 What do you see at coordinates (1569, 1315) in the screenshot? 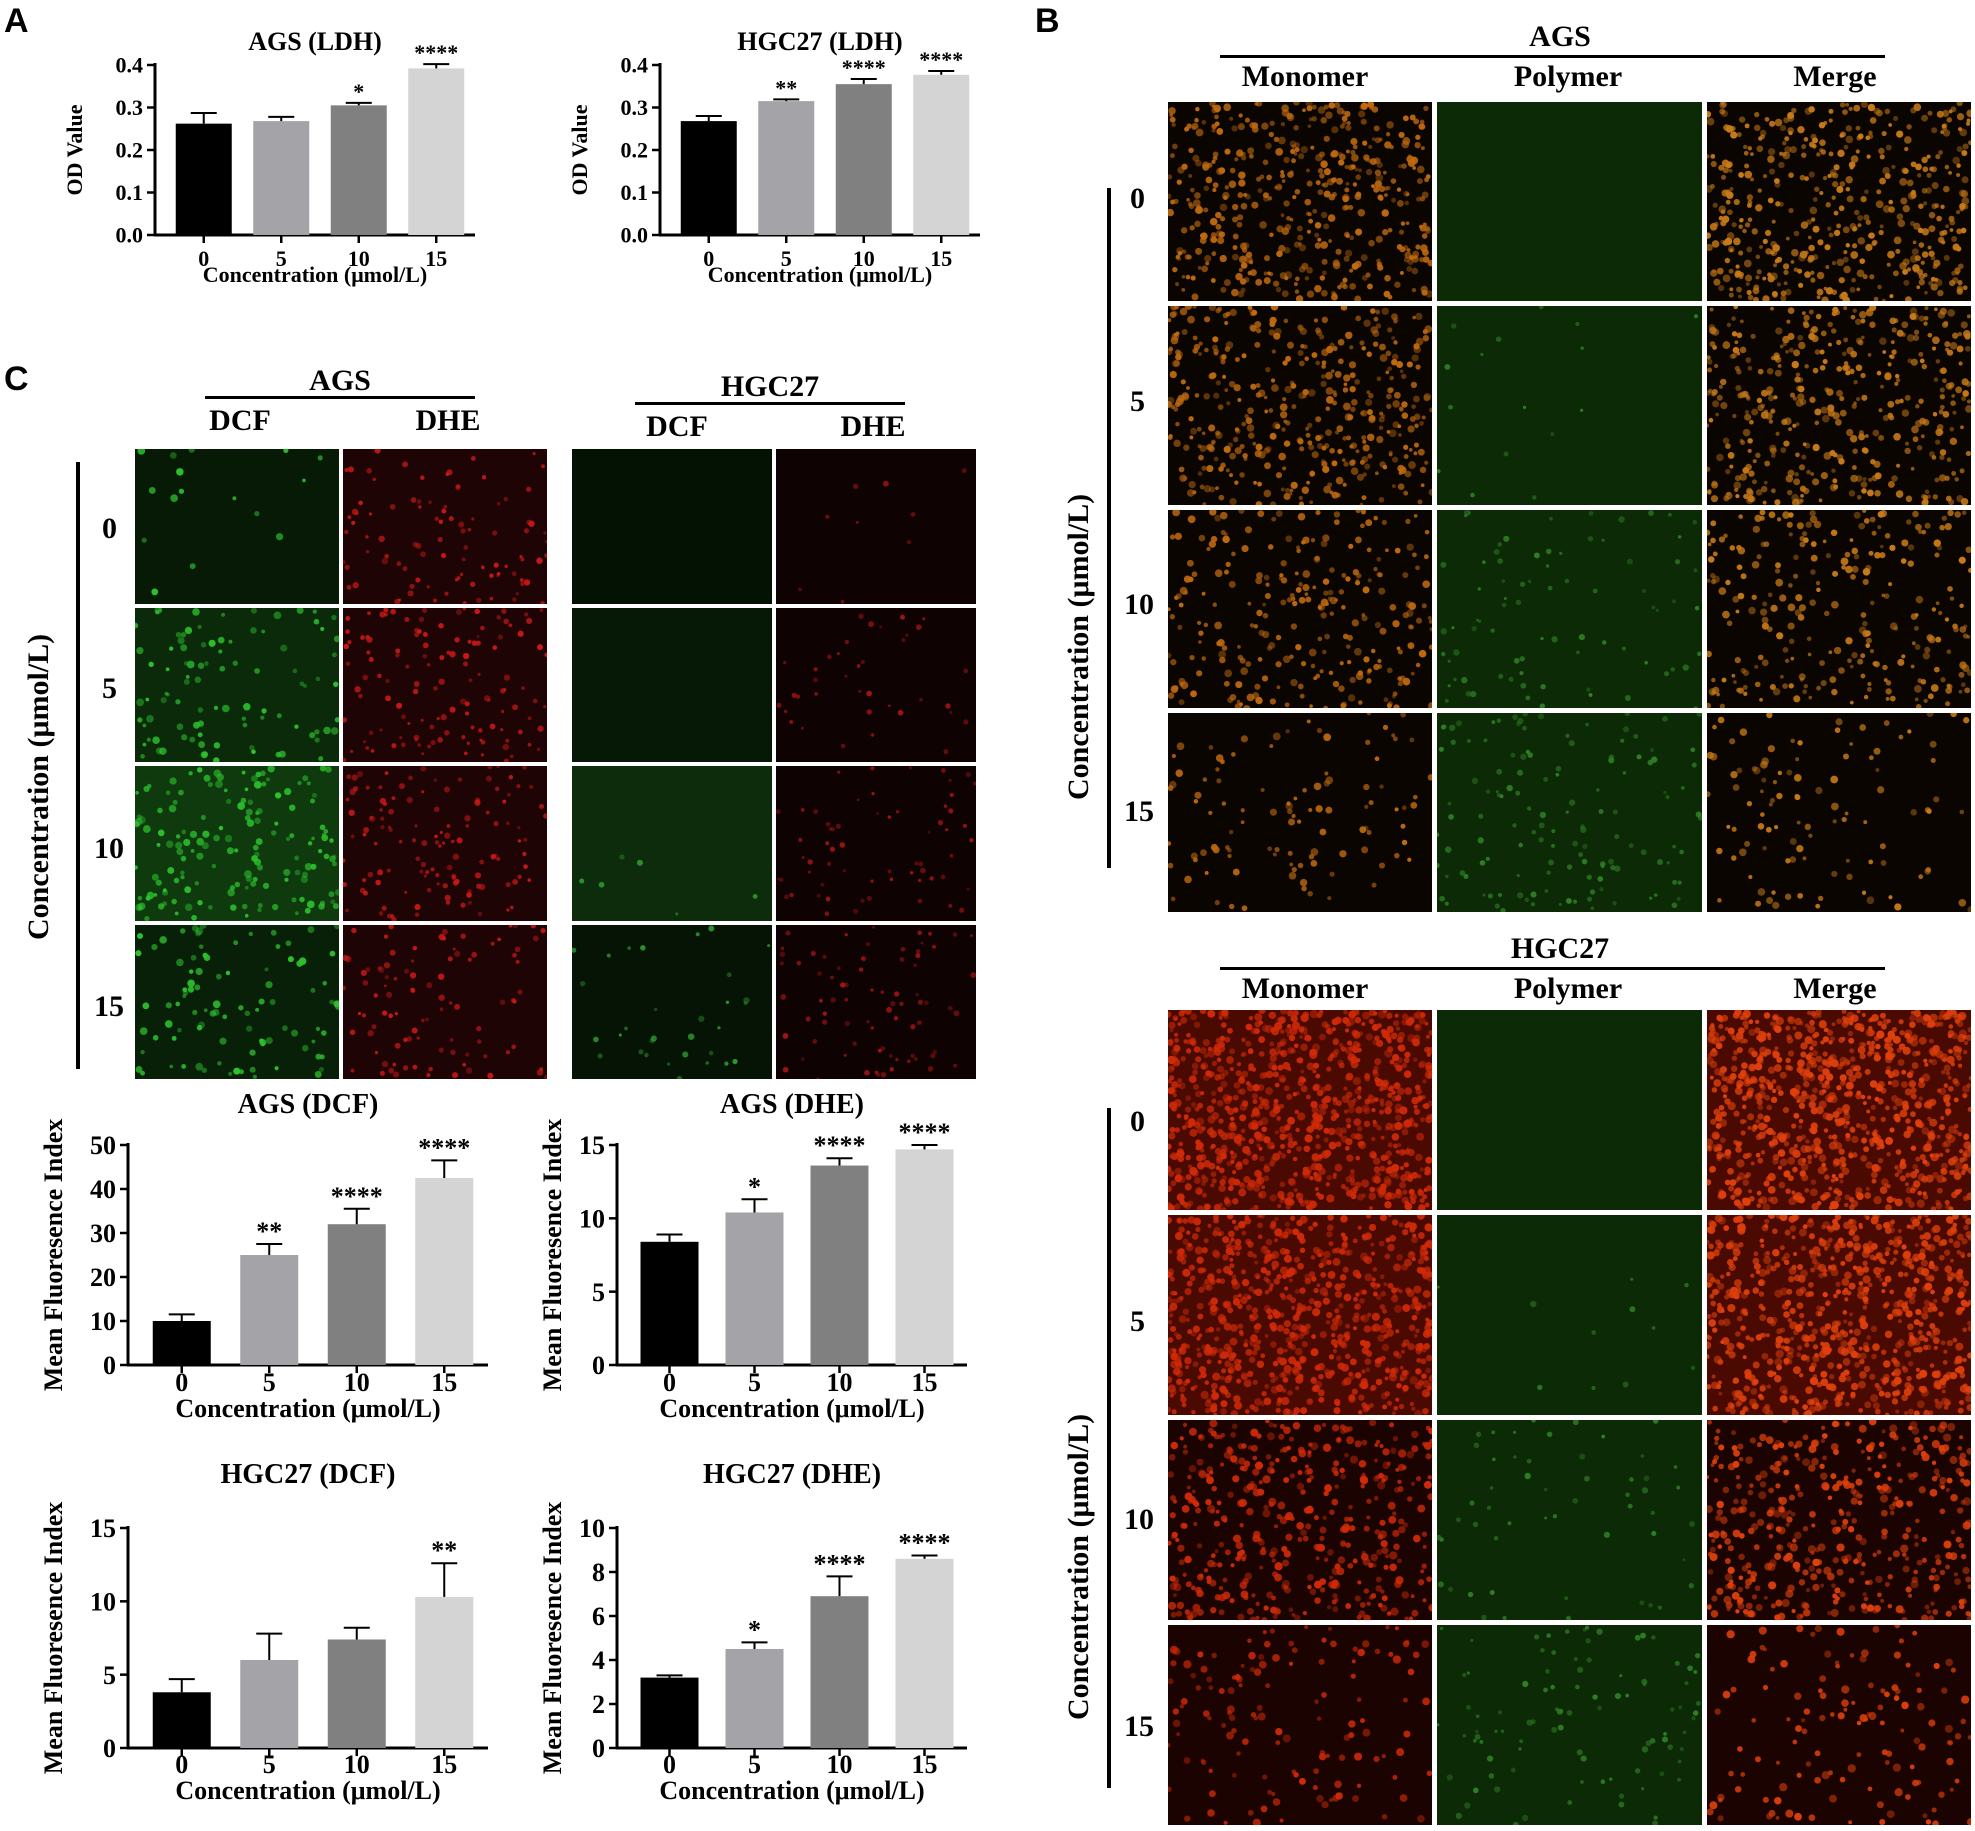
I see `tile-b-hgc-r1-c1` at bounding box center [1569, 1315].